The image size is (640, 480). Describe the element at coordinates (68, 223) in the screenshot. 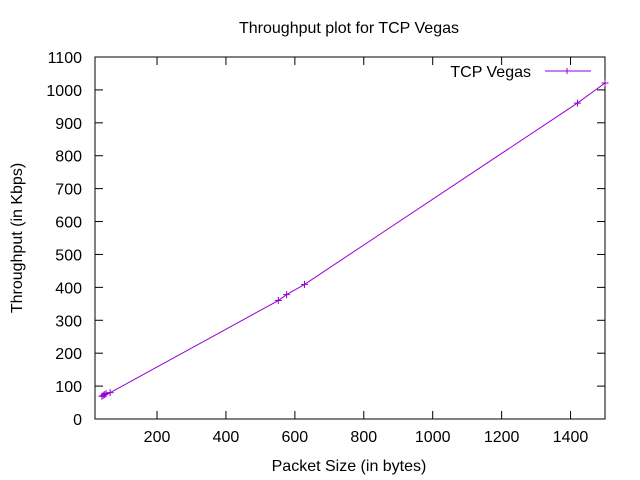

I see `y-tick-label: 600` at that location.